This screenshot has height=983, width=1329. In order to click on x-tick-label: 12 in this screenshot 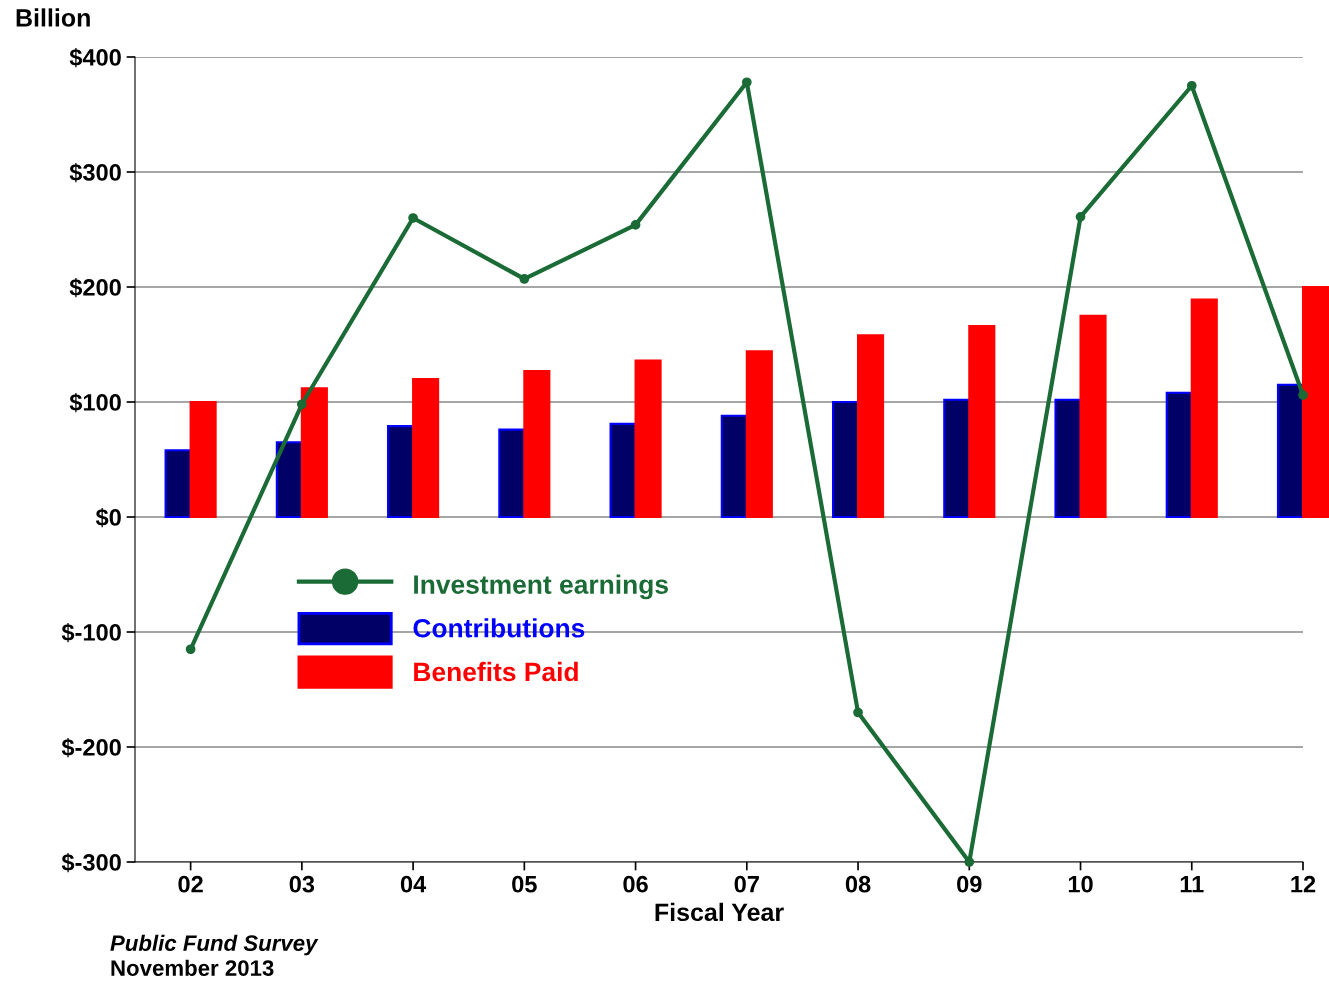, I will do `click(1303, 884)`.